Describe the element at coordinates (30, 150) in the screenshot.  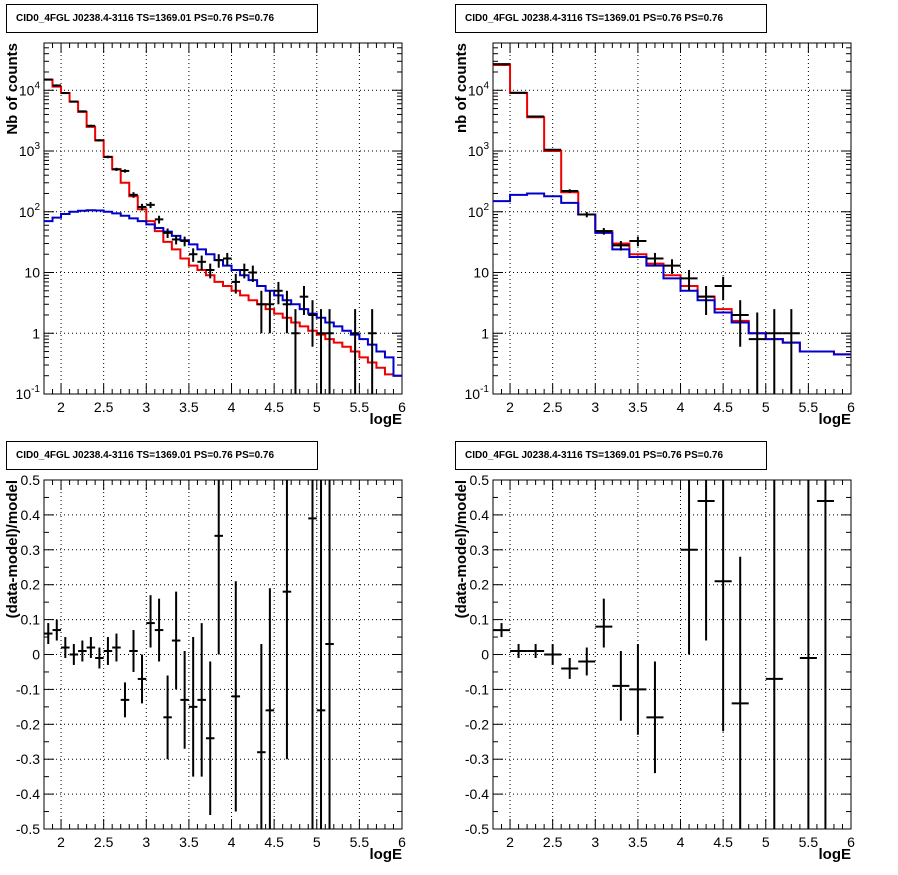
I see `y-tick-label: 10³` at that location.